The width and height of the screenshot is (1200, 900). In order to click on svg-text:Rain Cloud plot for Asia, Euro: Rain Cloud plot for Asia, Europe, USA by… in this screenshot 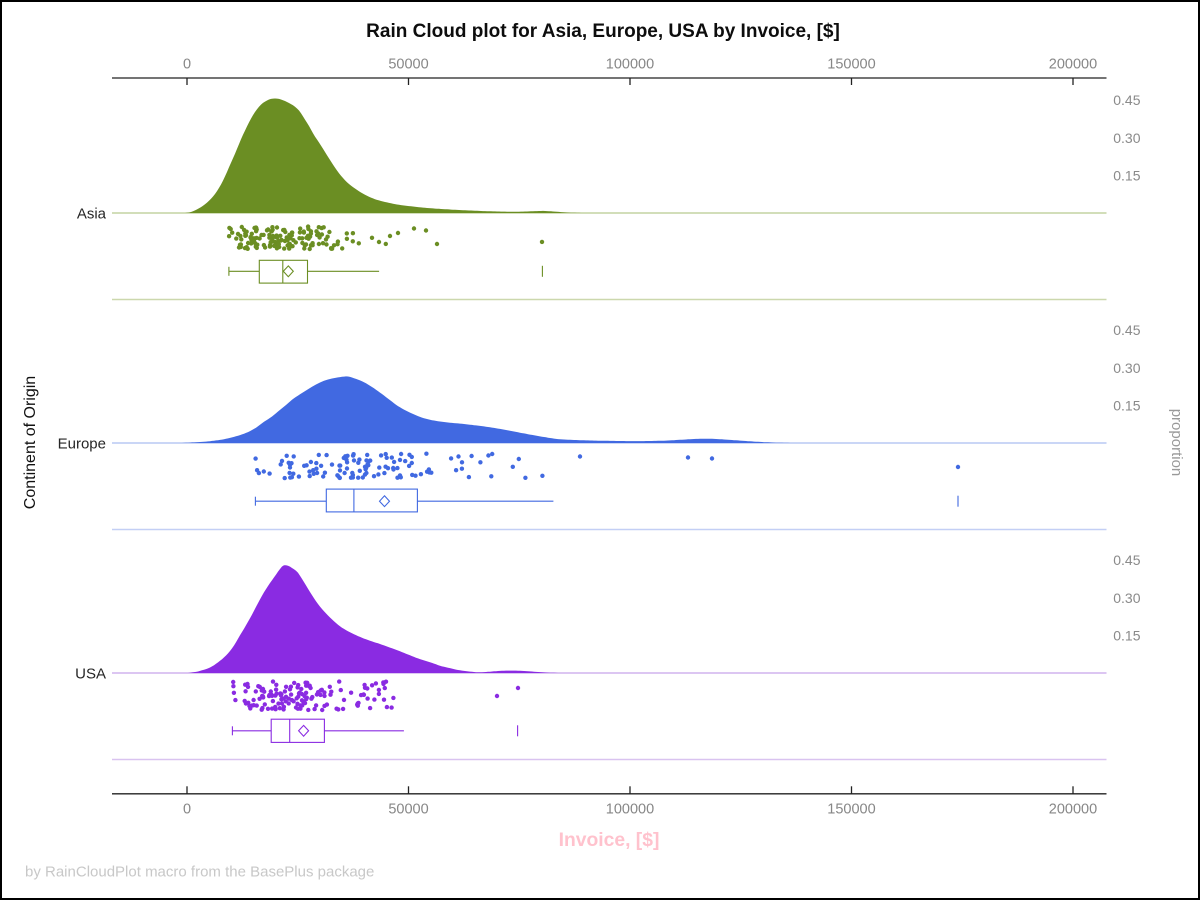, I will do `click(603, 31)`.